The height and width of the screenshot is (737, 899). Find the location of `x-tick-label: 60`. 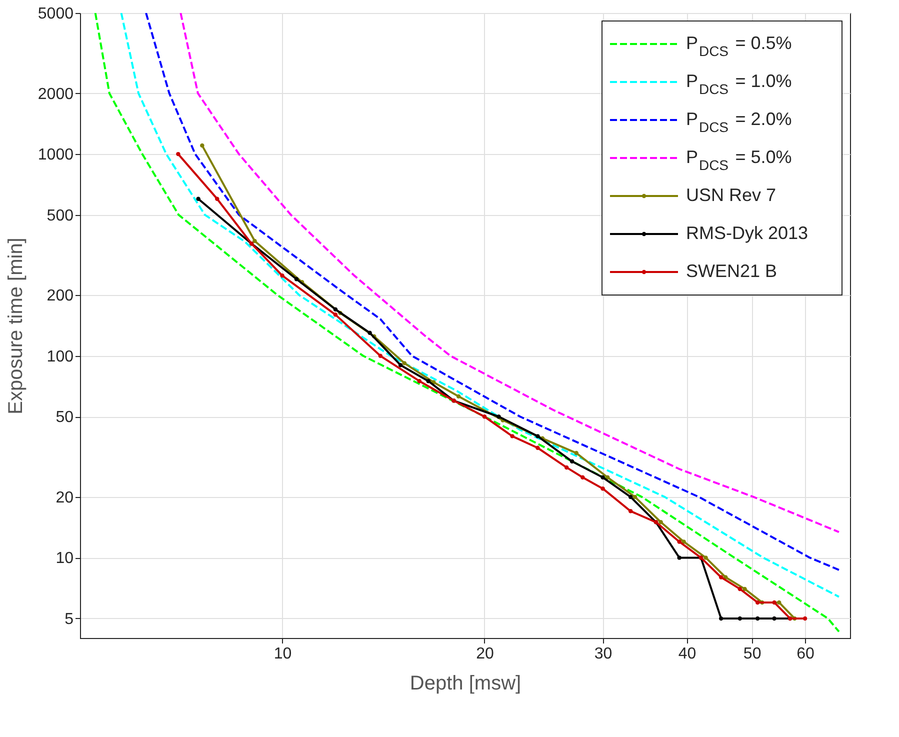

x-tick-label: 60 is located at coordinates (805, 654).